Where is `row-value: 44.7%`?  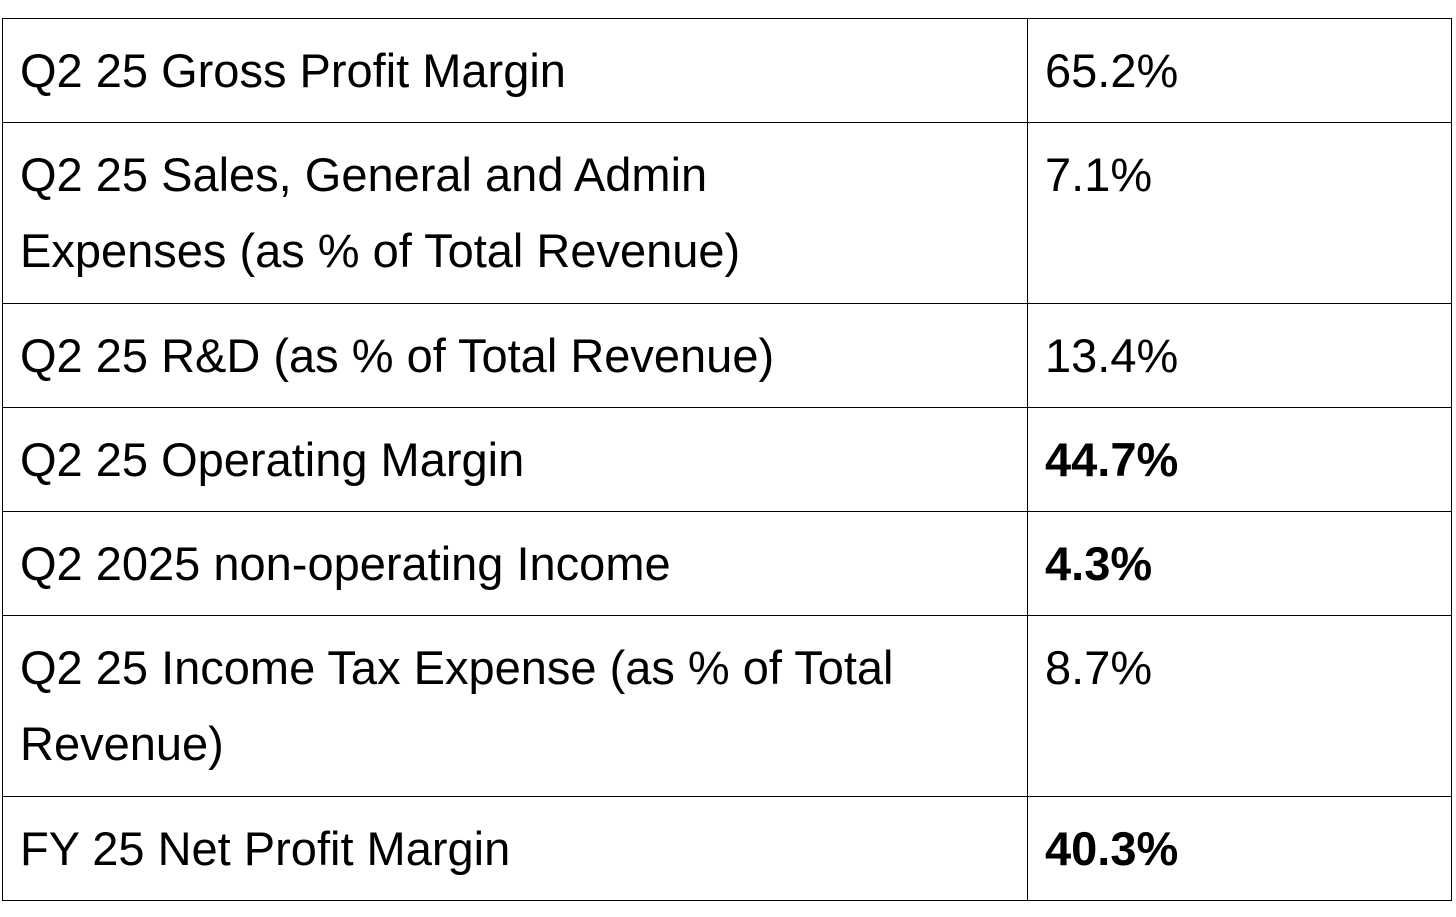 row-value: 44.7% is located at coordinates (1239, 459).